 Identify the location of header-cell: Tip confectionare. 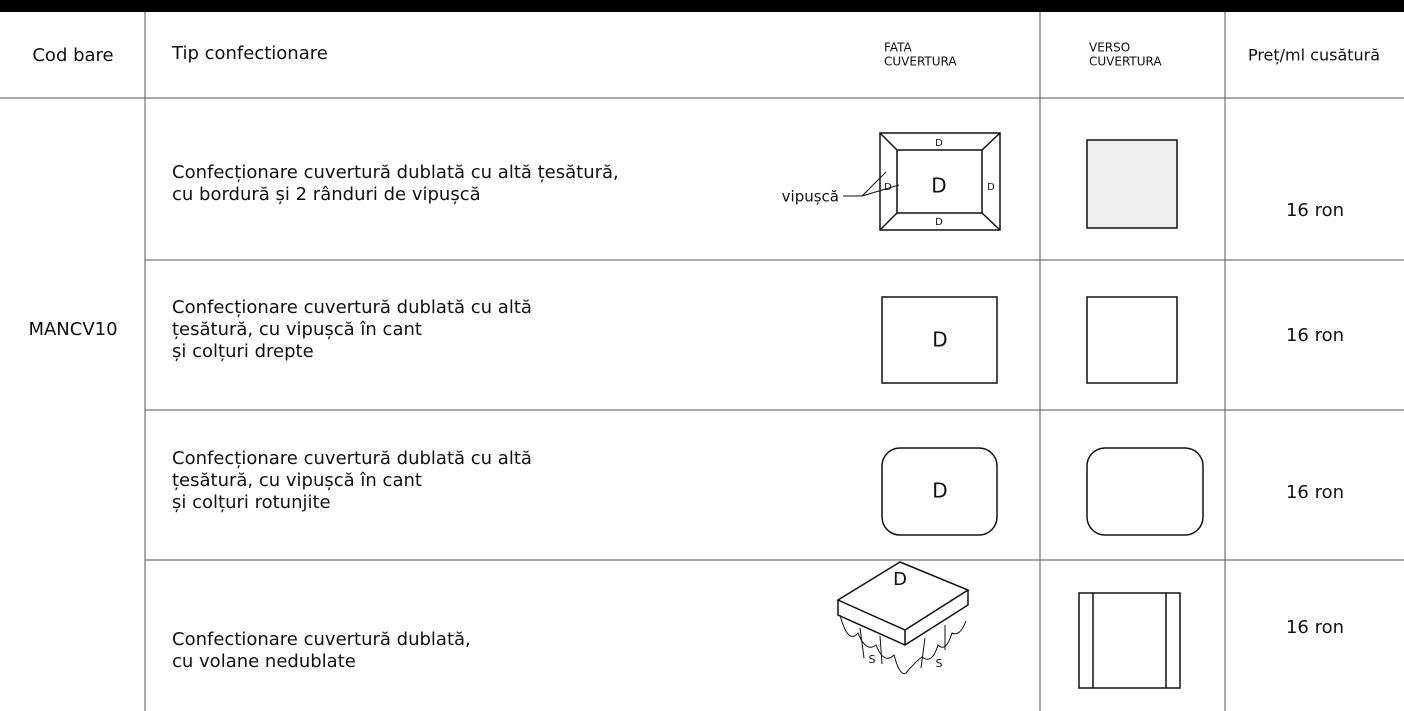
(249, 53).